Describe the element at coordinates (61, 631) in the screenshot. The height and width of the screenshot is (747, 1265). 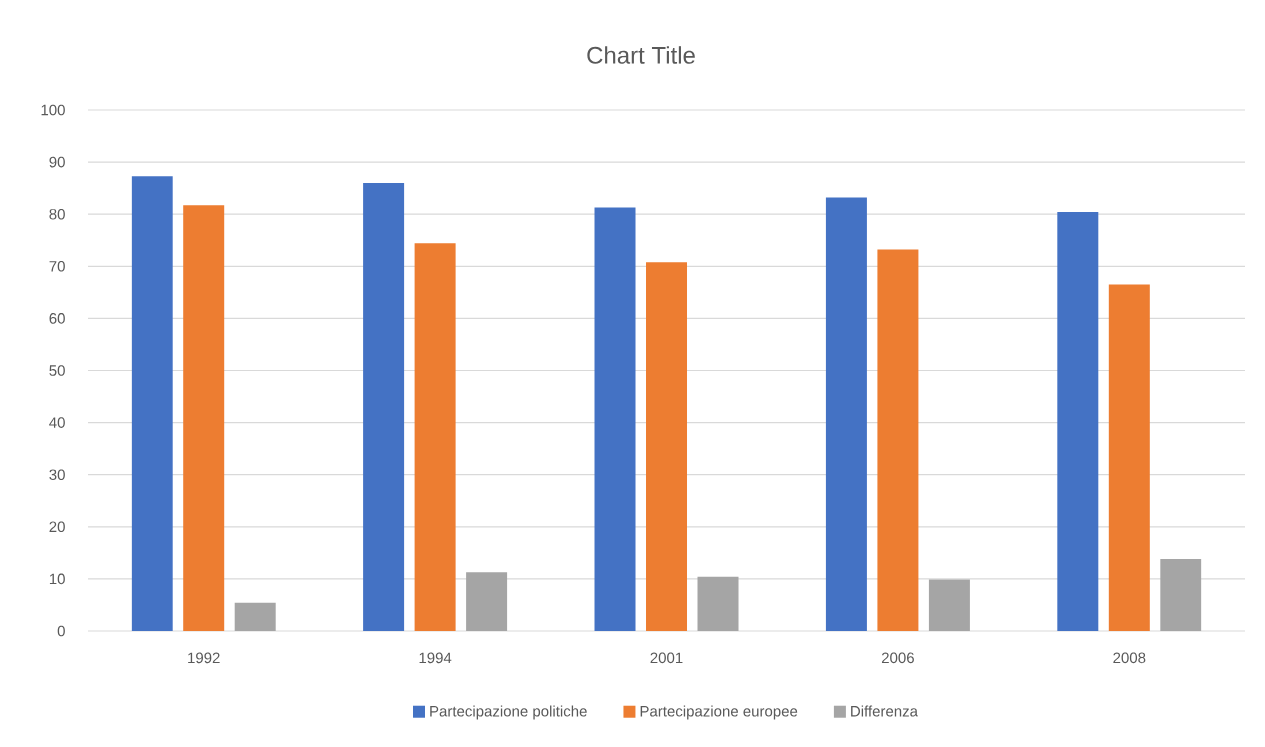
I see `y-tick-label: 0` at that location.